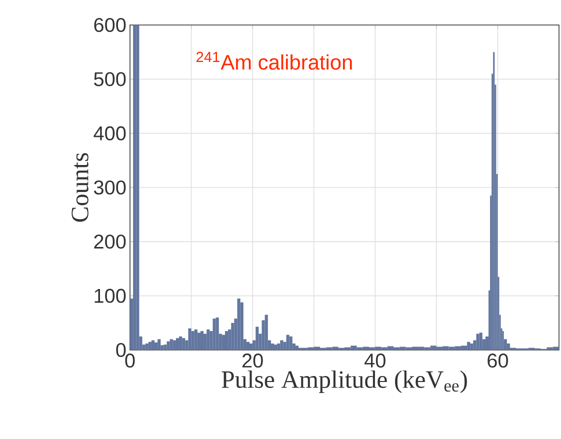 This screenshot has height=439, width=561. I want to click on y-tick-label: 600, so click(110, 25).